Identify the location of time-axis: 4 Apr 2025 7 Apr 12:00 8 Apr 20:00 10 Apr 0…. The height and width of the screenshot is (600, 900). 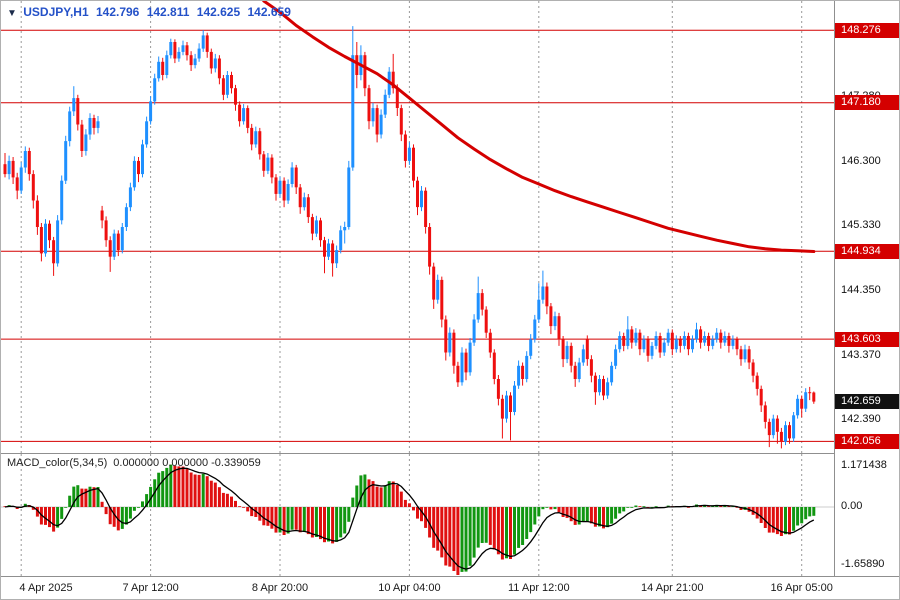
(450, 587).